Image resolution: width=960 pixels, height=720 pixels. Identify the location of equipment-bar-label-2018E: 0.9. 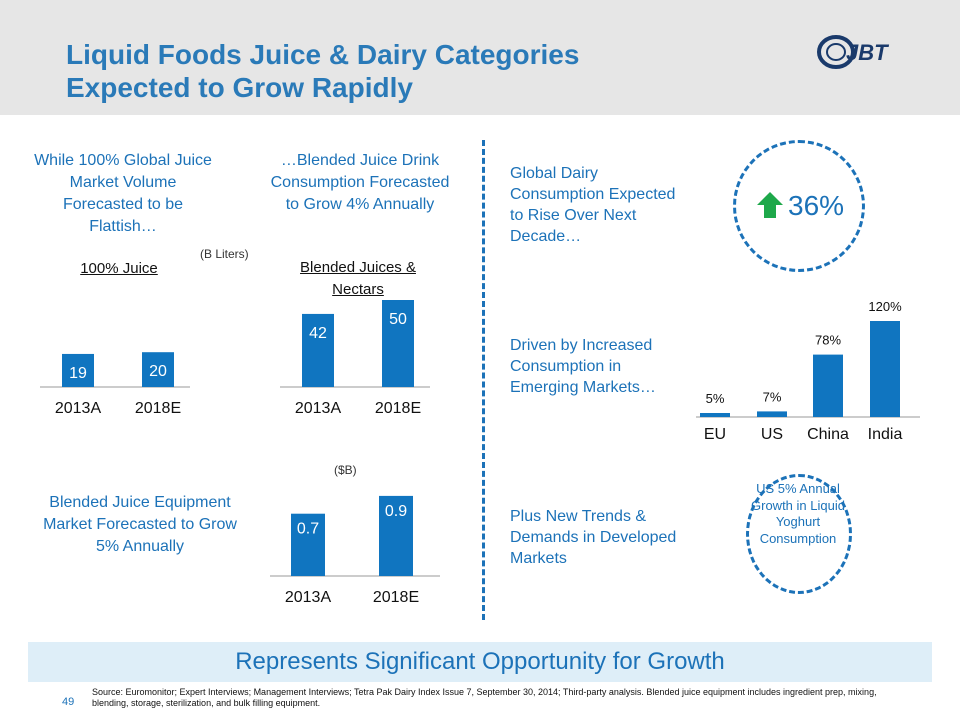
(396, 511).